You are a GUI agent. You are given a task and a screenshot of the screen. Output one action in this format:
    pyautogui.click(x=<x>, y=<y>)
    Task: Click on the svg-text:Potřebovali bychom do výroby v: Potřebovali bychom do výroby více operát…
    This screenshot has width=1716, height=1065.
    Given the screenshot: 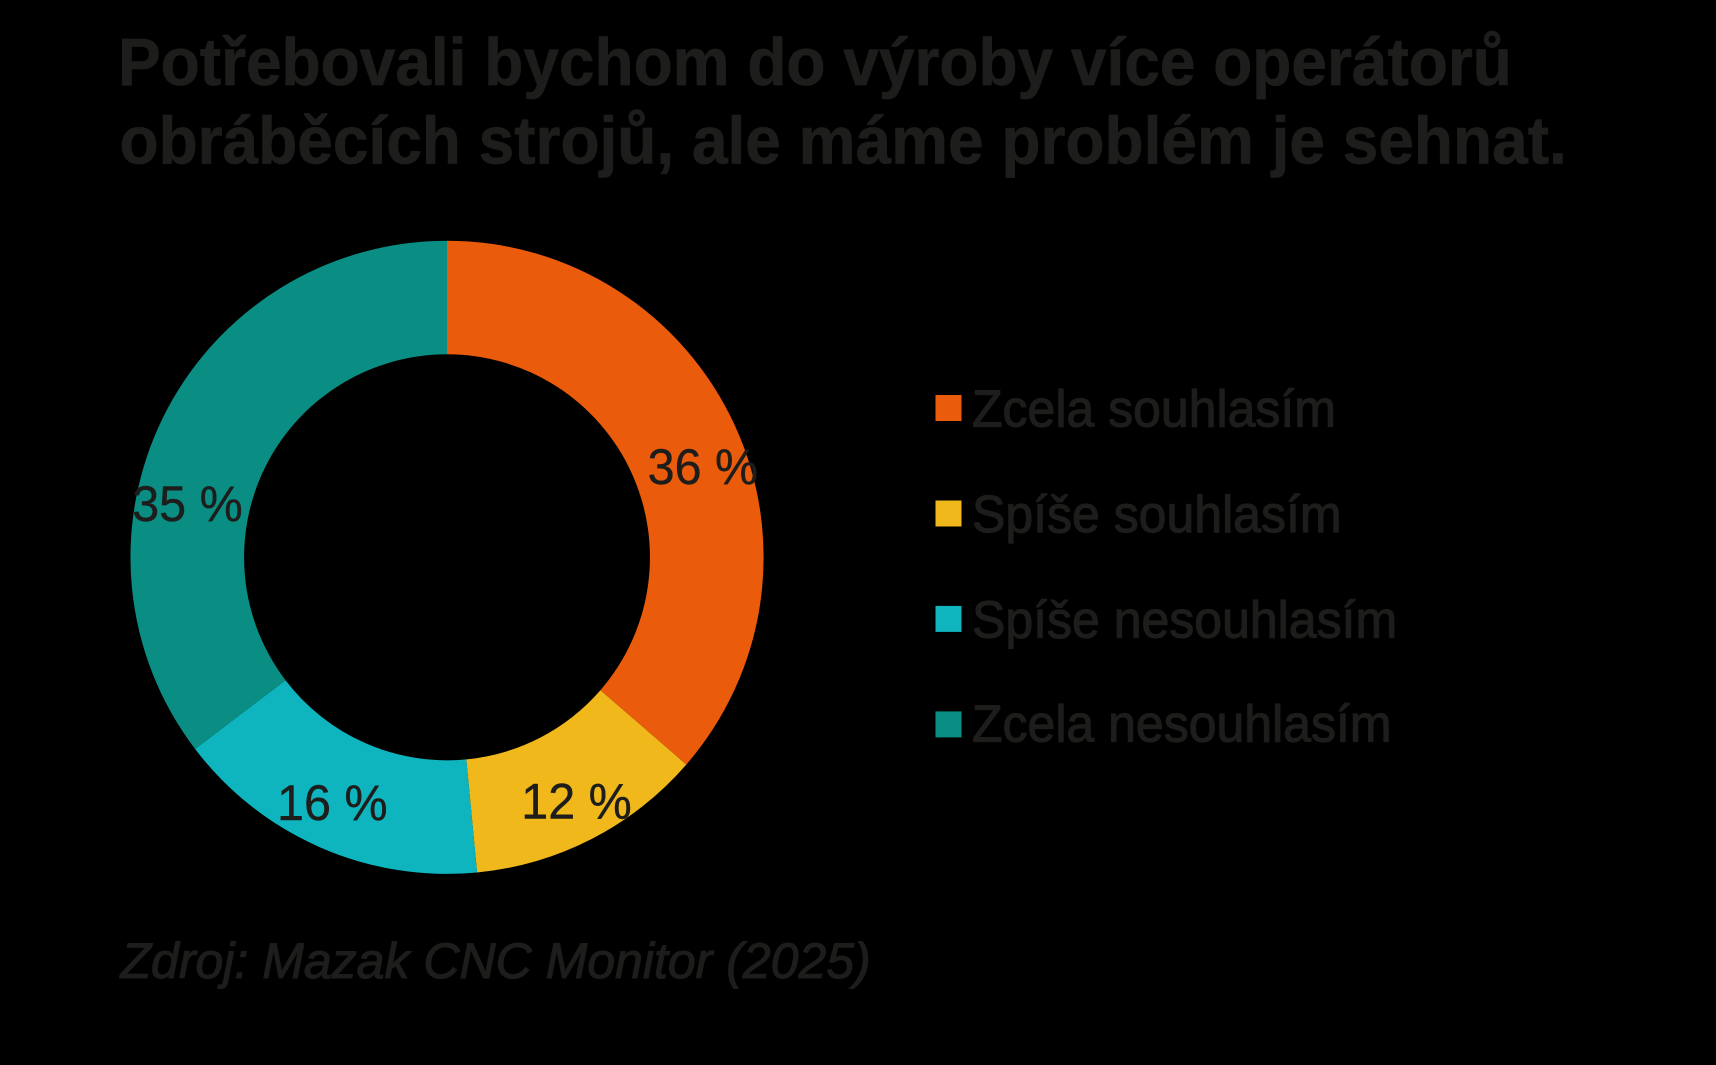 What is the action you would take?
    pyautogui.click(x=815, y=62)
    